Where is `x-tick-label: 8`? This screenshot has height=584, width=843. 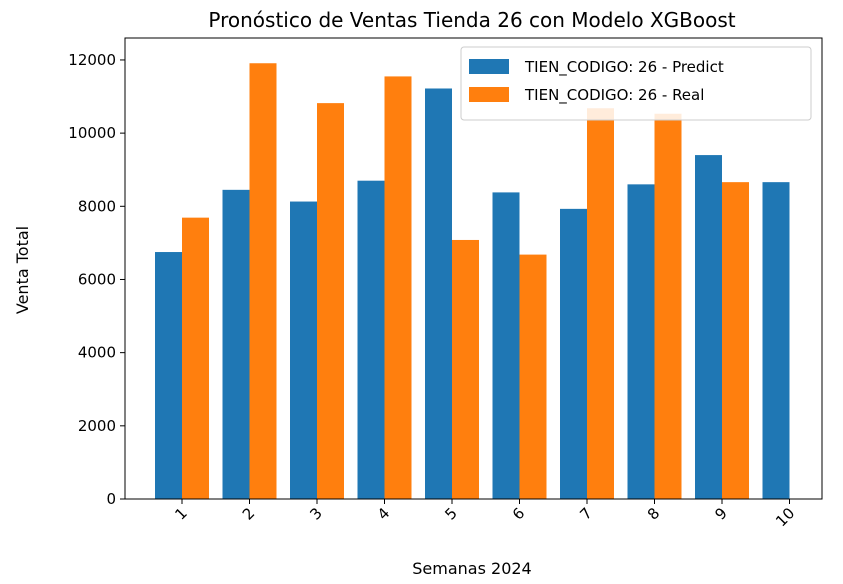 x-tick-label: 8 is located at coordinates (653, 513).